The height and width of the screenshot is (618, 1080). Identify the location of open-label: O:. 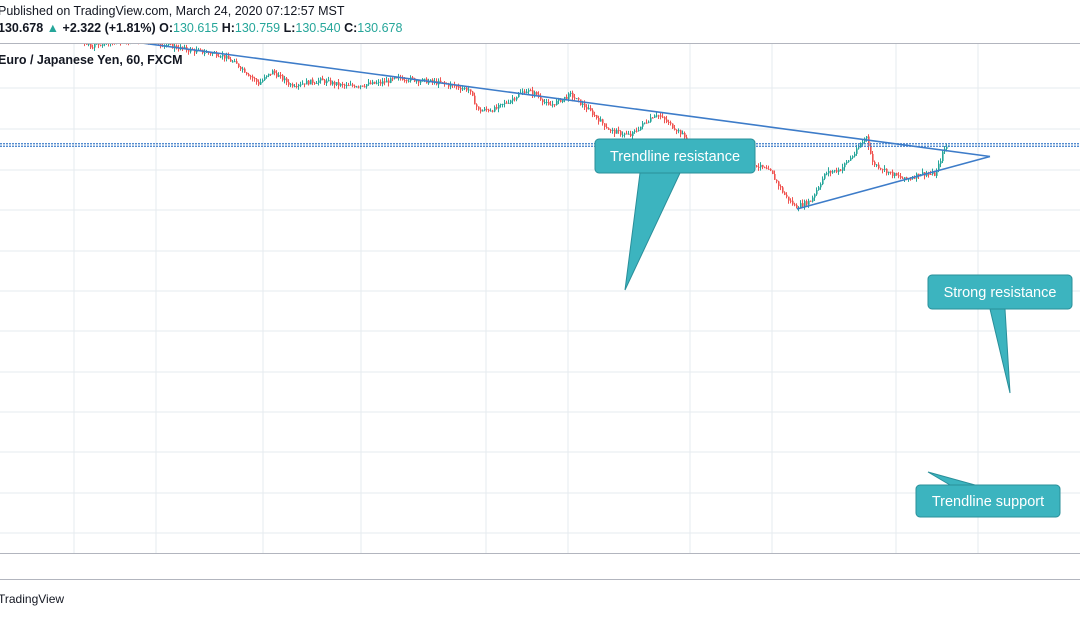
(166, 28).